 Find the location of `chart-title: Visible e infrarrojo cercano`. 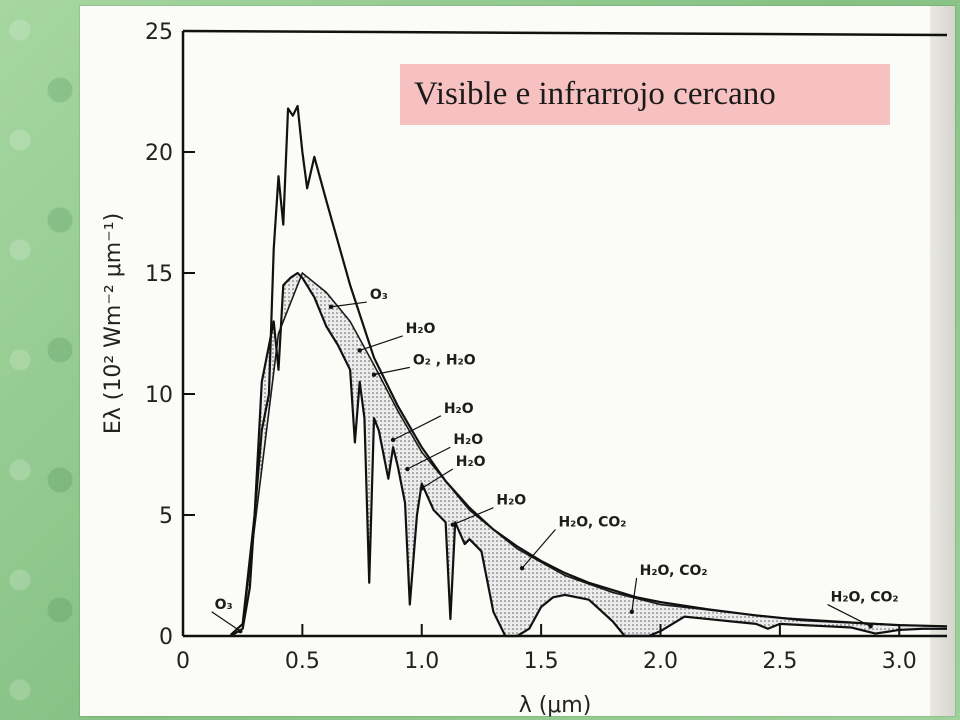

chart-title: Visible e infrarrojo cercano is located at coordinates (595, 94).